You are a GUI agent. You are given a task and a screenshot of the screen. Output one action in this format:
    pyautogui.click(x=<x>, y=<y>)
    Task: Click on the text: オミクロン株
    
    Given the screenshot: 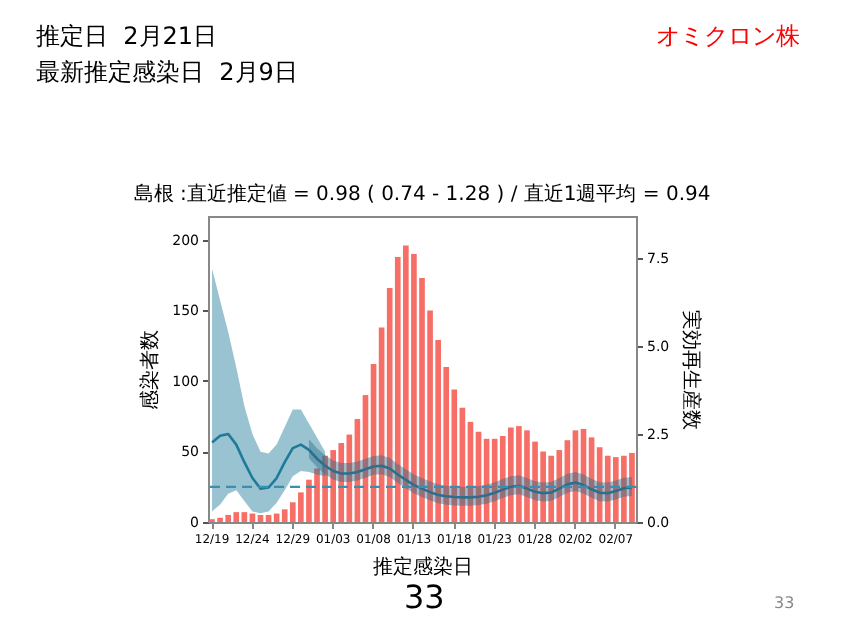 What is the action you would take?
    pyautogui.click(x=728, y=37)
    